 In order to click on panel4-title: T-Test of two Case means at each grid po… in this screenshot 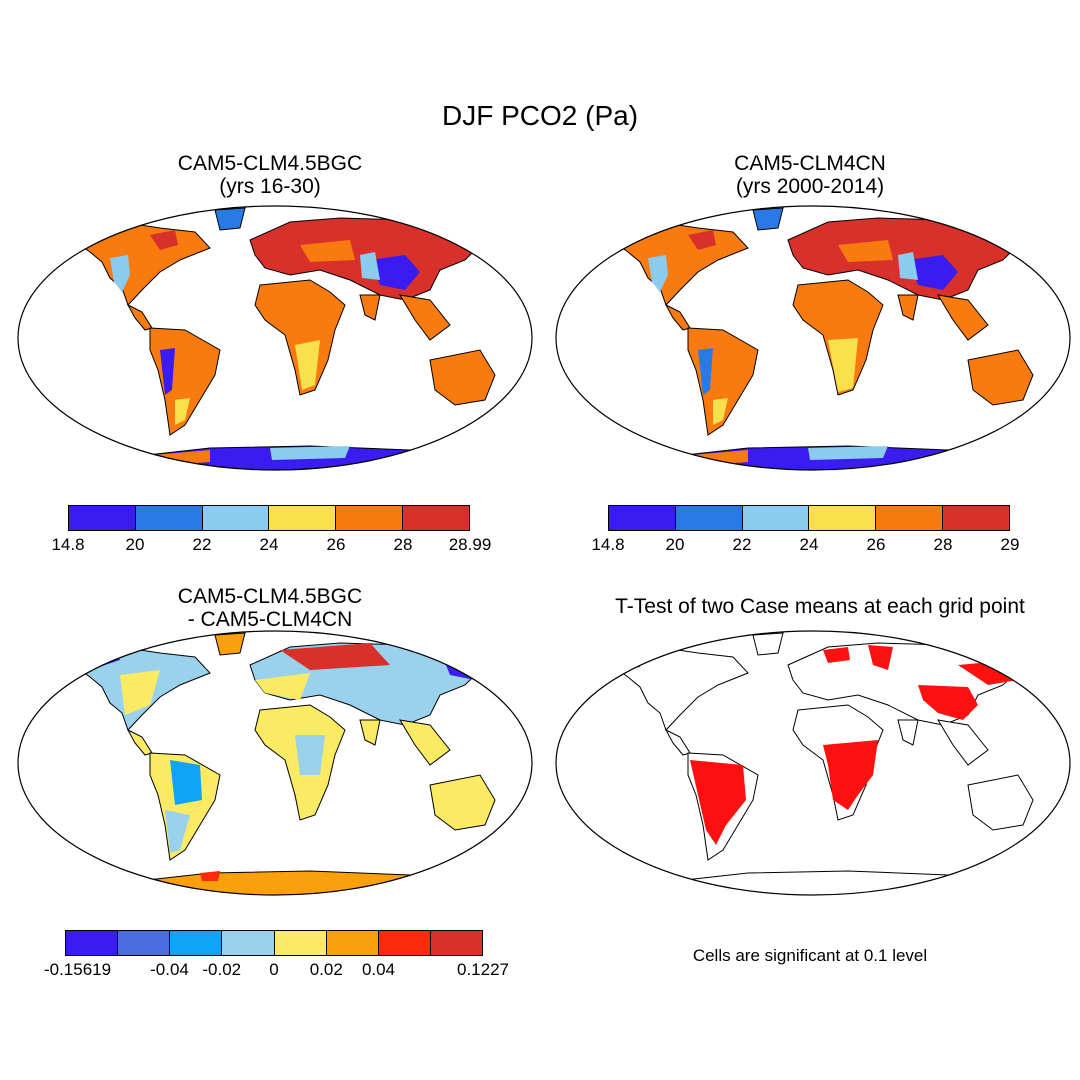, I will do `click(820, 606)`.